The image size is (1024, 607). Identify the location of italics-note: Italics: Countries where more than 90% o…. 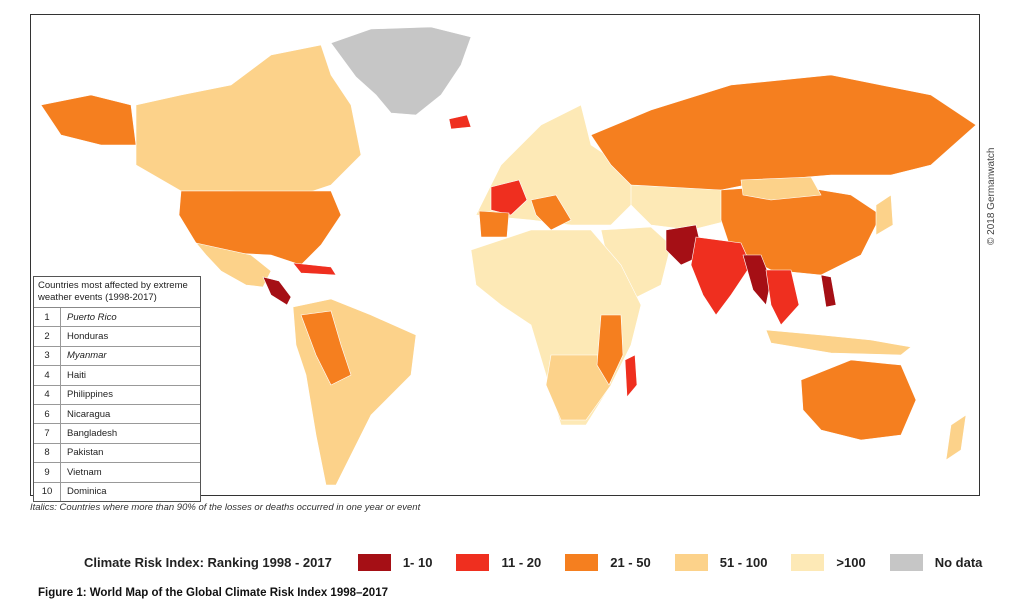
(225, 507).